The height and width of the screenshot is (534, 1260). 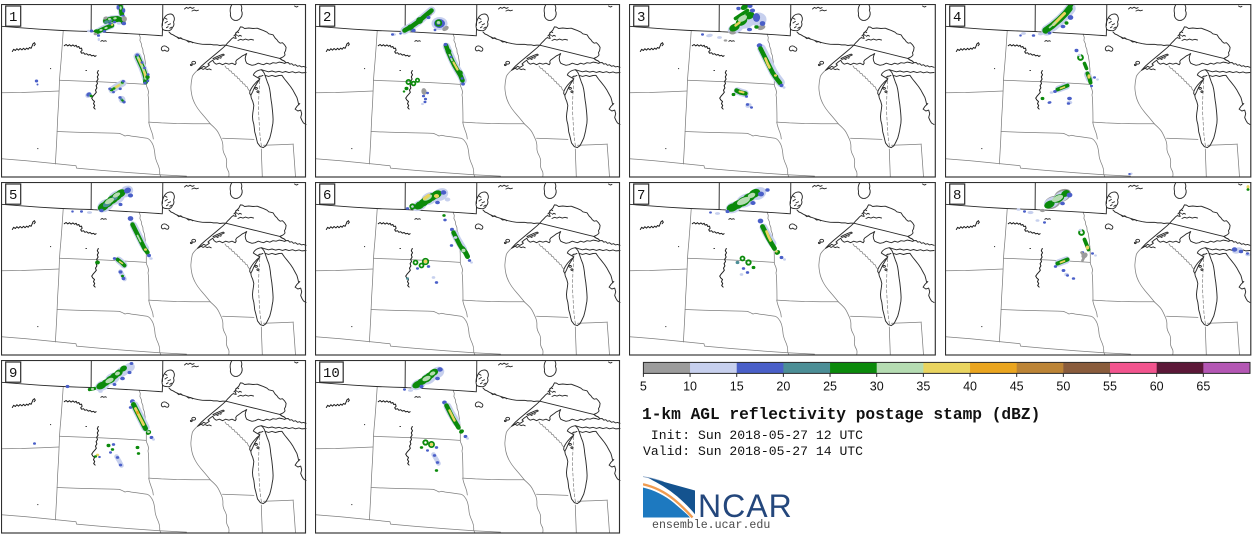 What do you see at coordinates (1017, 387) in the screenshot?
I see `svg-text: 45` at bounding box center [1017, 387].